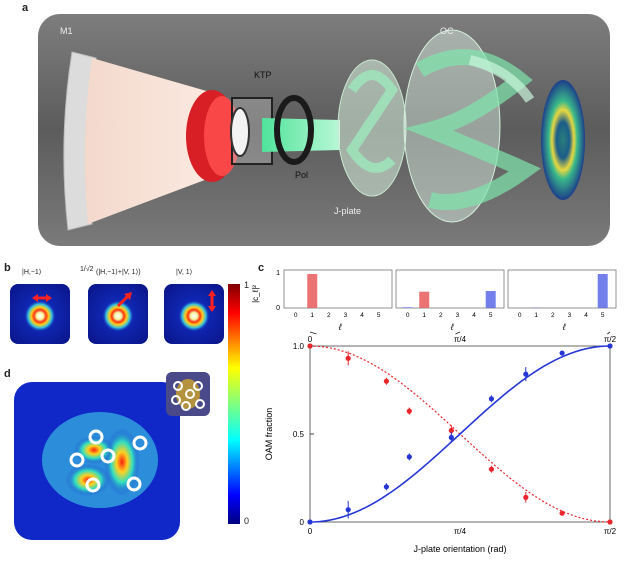 The height and width of the screenshot is (563, 625). I want to click on ytick-1: 0.5, so click(299, 434).